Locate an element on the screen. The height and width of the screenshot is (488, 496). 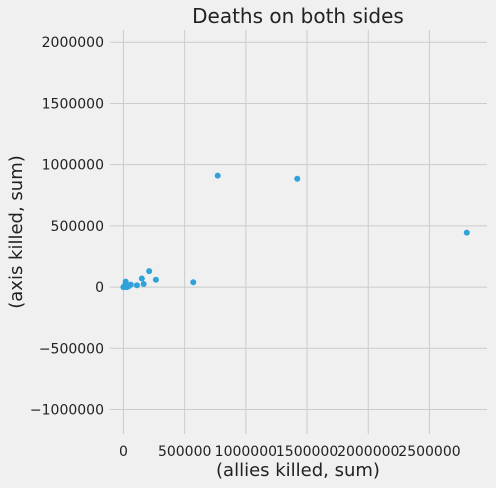
y-tick-label: −1000000 is located at coordinates (67, 411).